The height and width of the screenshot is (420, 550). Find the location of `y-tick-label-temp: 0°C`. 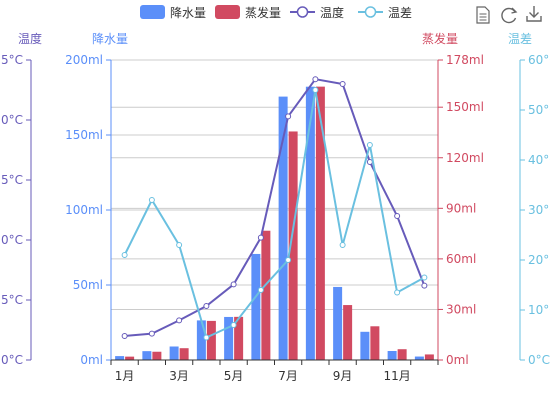

y-tick-label-temp: 0°C is located at coordinates (12, 360).